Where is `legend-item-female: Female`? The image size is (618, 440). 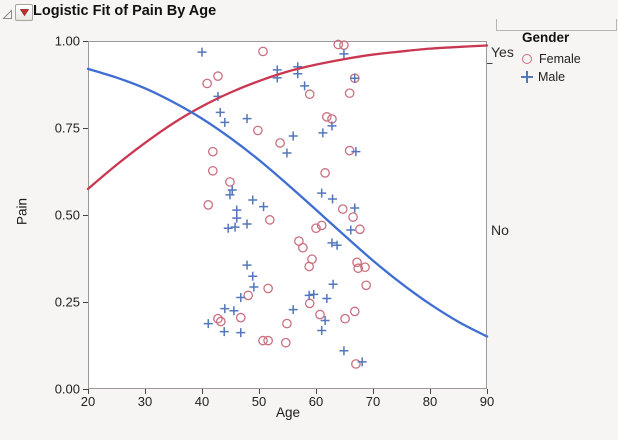
legend-item-female: Female is located at coordinates (551, 59).